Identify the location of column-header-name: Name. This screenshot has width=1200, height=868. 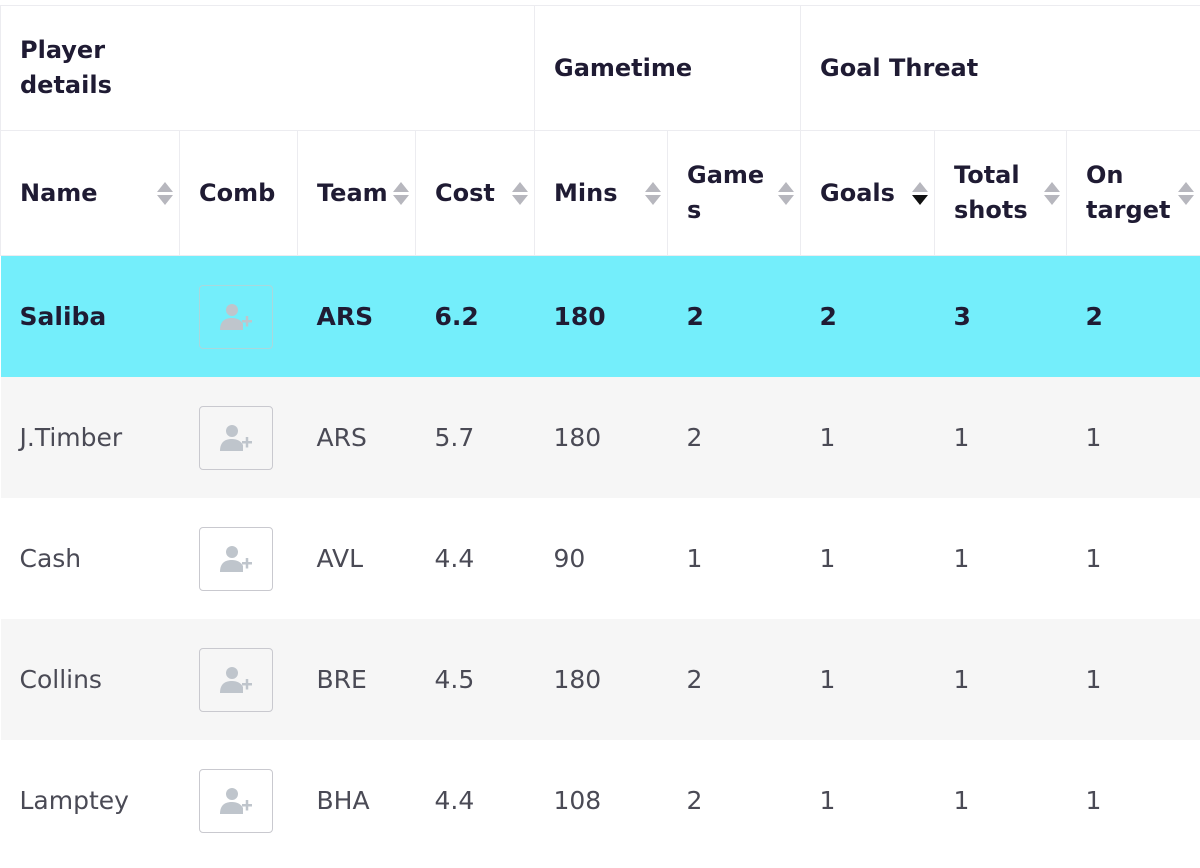
(90, 193).